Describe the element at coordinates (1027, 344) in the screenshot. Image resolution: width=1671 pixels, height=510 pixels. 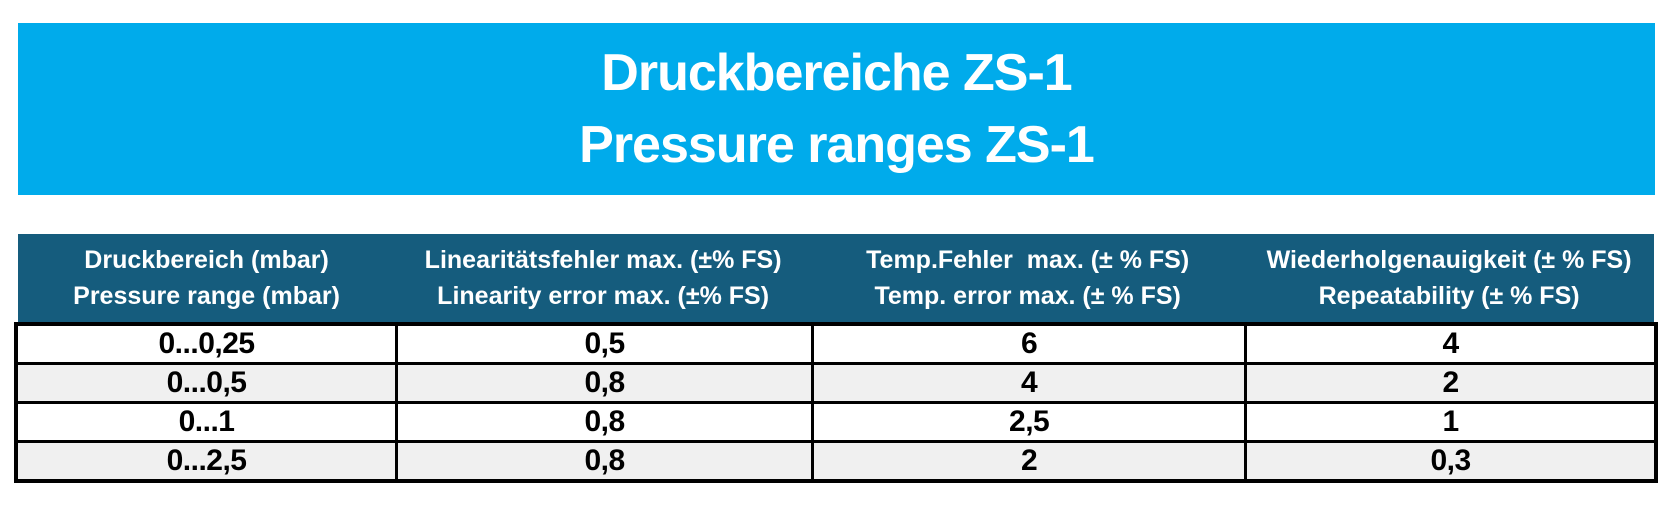
I see `cell-temp-error: 6` at that location.